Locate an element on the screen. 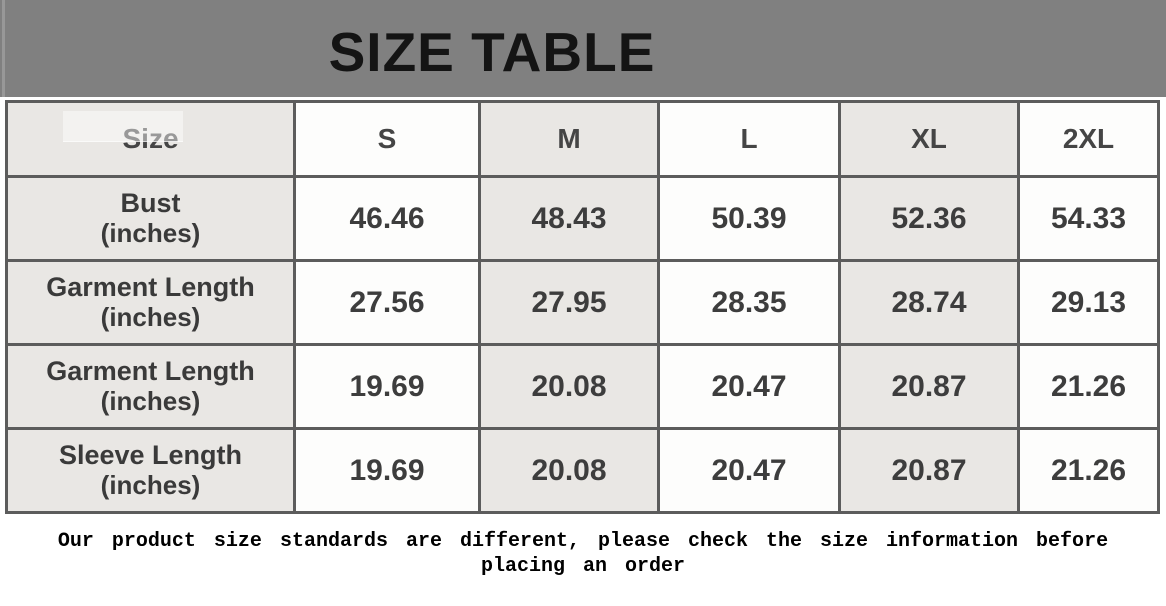 The width and height of the screenshot is (1166, 606). column-header-m: M is located at coordinates (569, 139).